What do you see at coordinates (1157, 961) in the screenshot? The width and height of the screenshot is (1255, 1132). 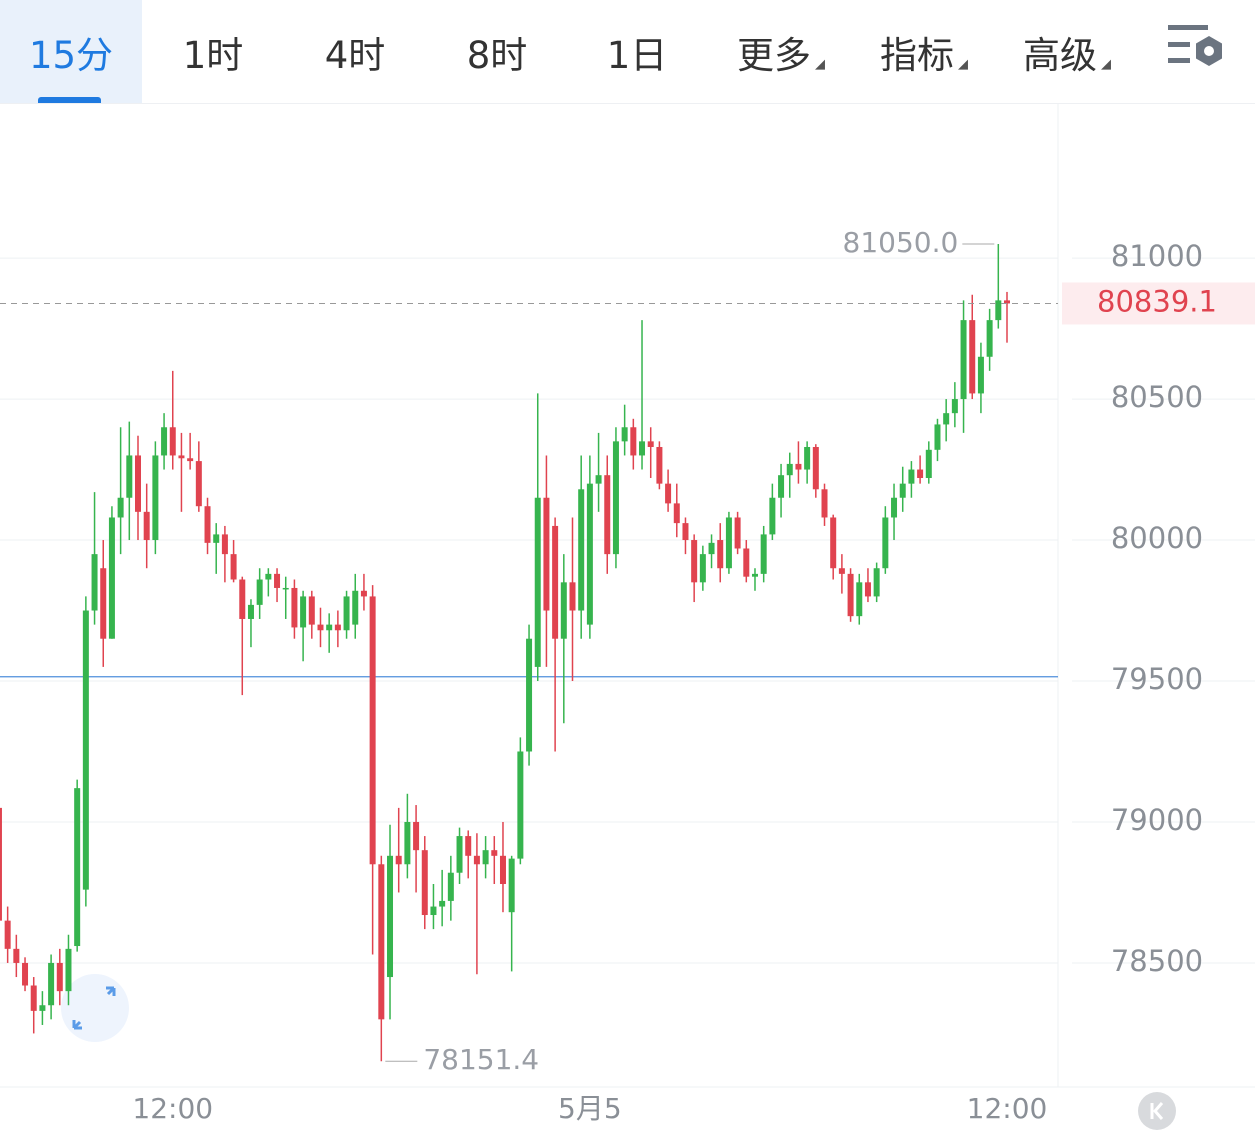 I see `y-tick-label: 78500` at bounding box center [1157, 961].